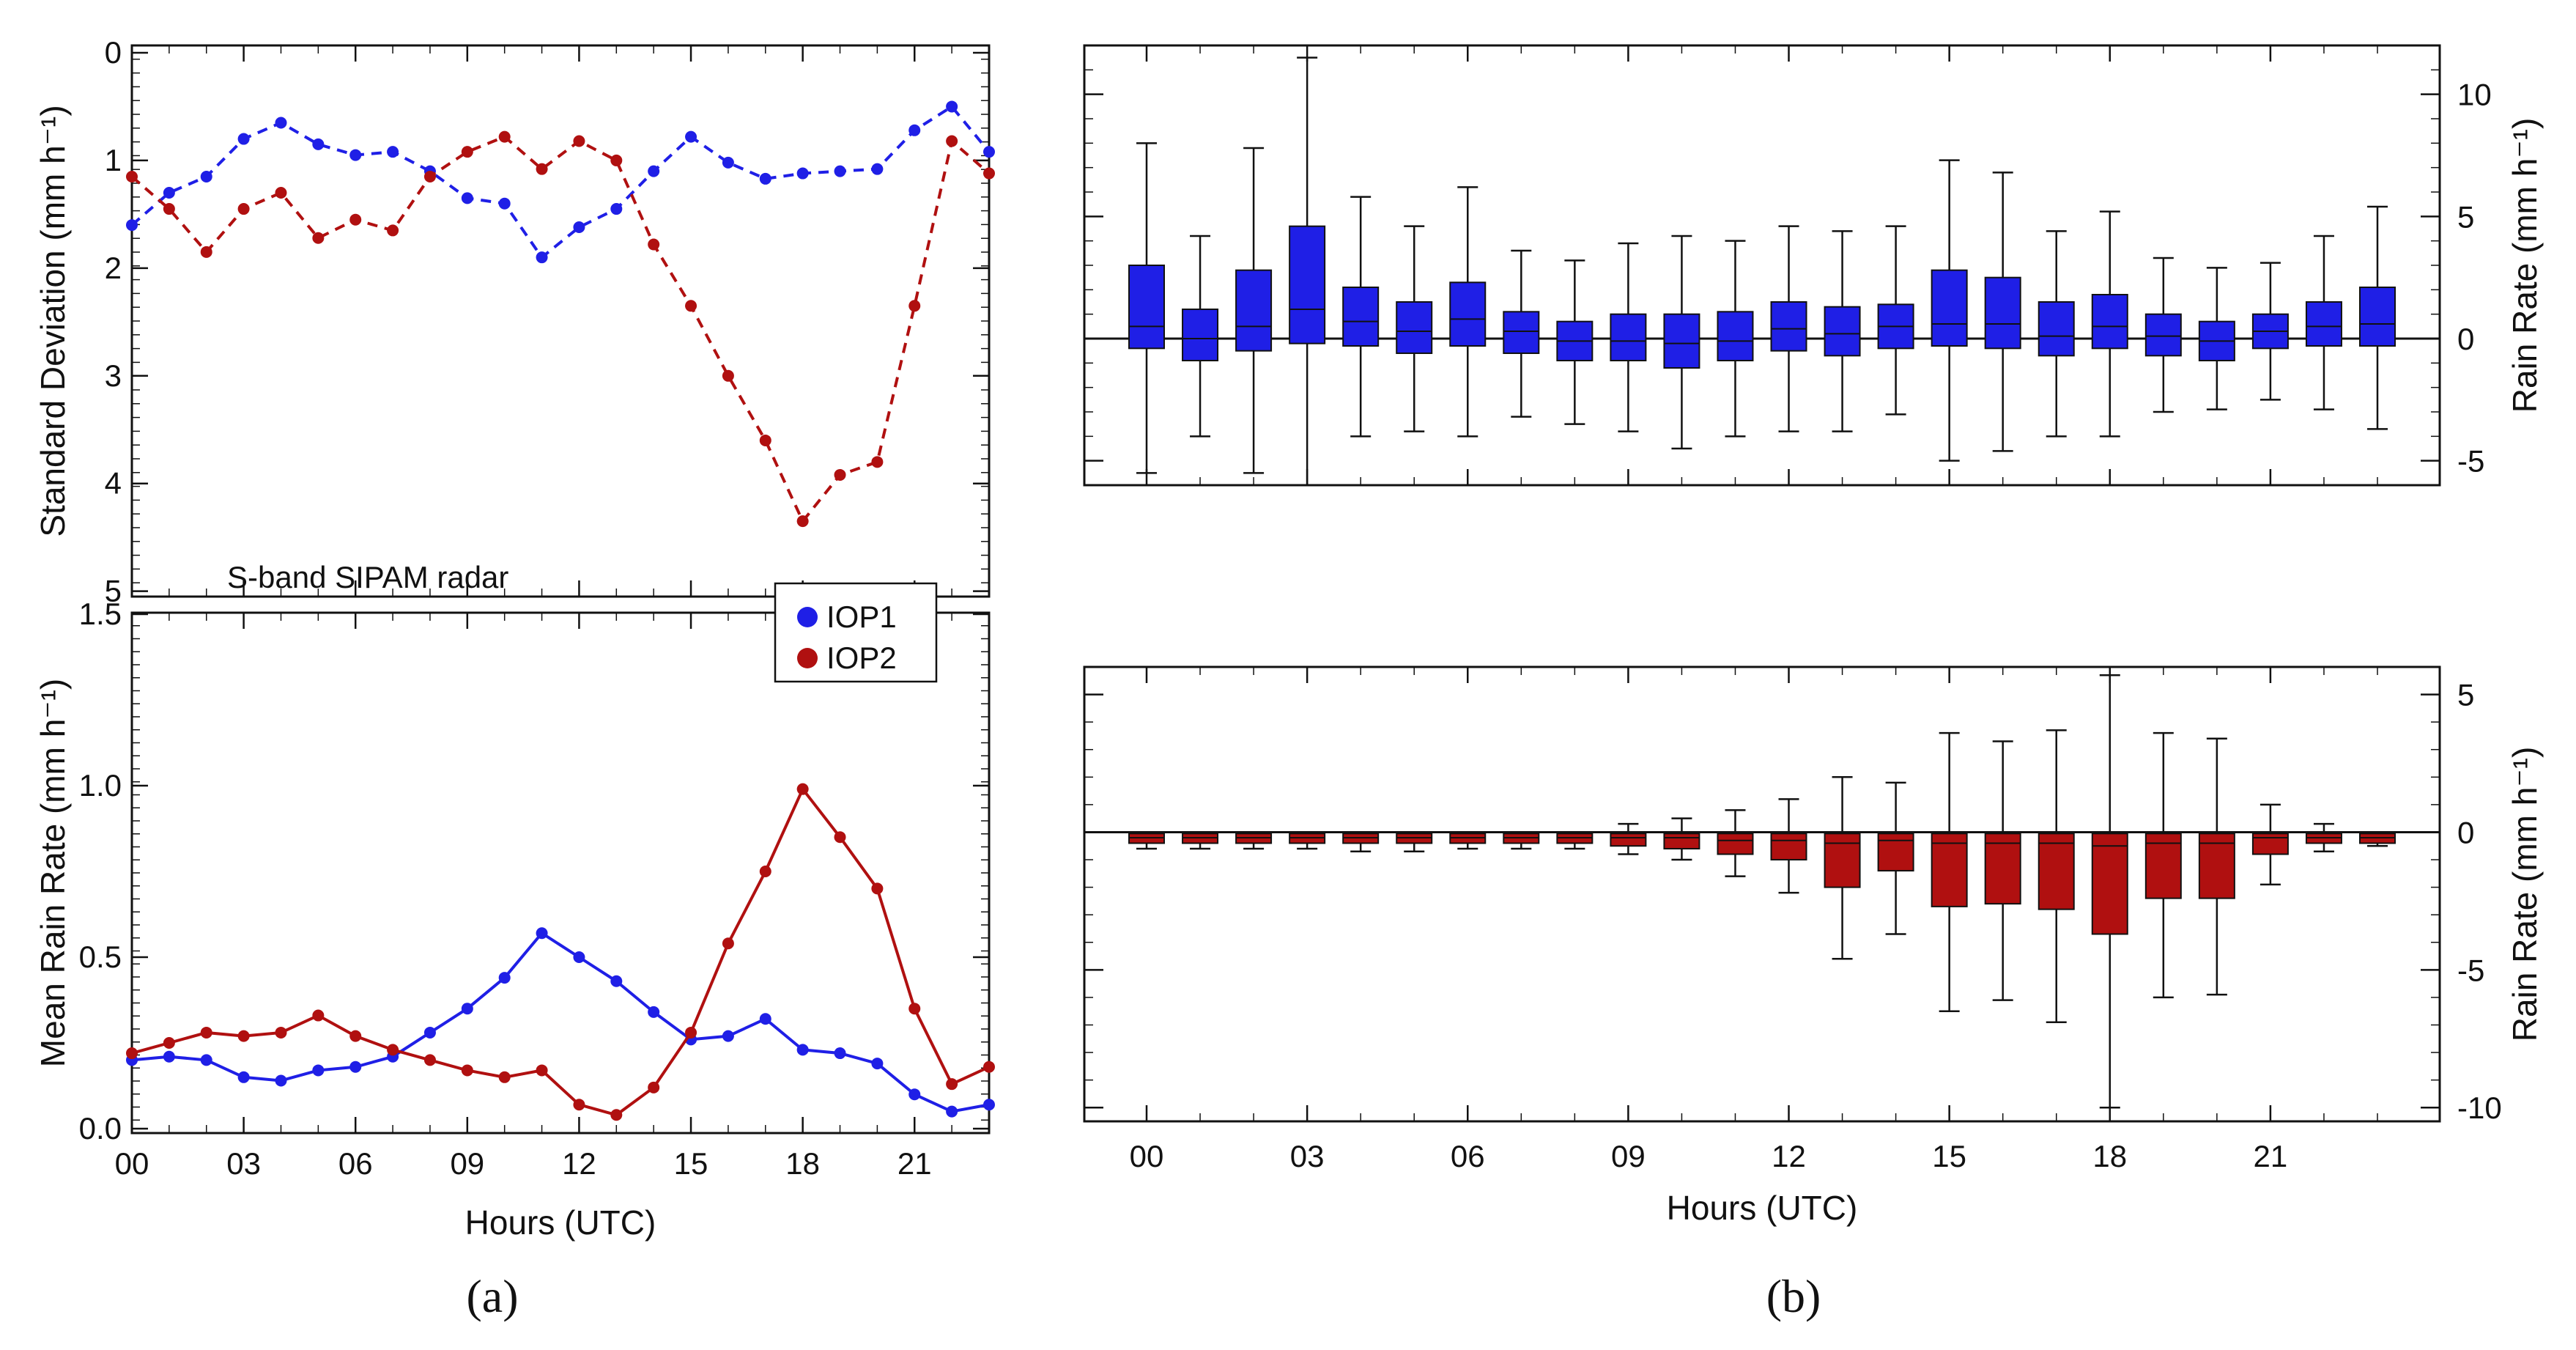 The width and height of the screenshot is (2576, 1350). Describe the element at coordinates (100, 1128) in the screenshot. I see `y-tick-label: 0.0` at that location.